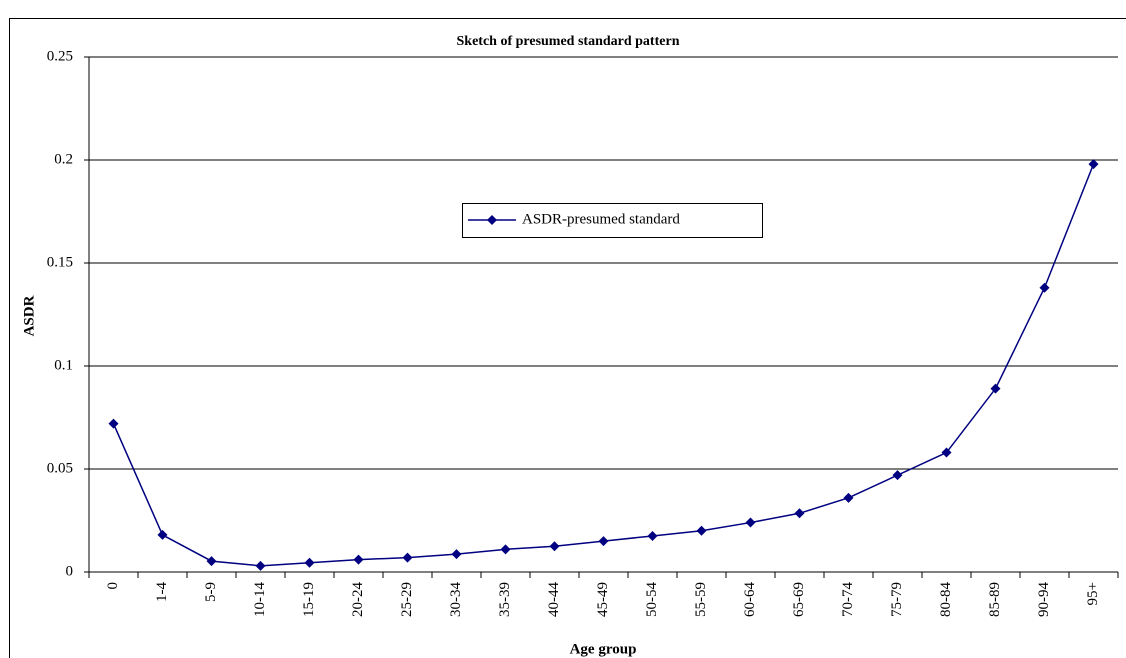 This screenshot has height=658, width=1126. Describe the element at coordinates (456, 599) in the screenshot. I see `x-tick-label: 30-34` at that location.